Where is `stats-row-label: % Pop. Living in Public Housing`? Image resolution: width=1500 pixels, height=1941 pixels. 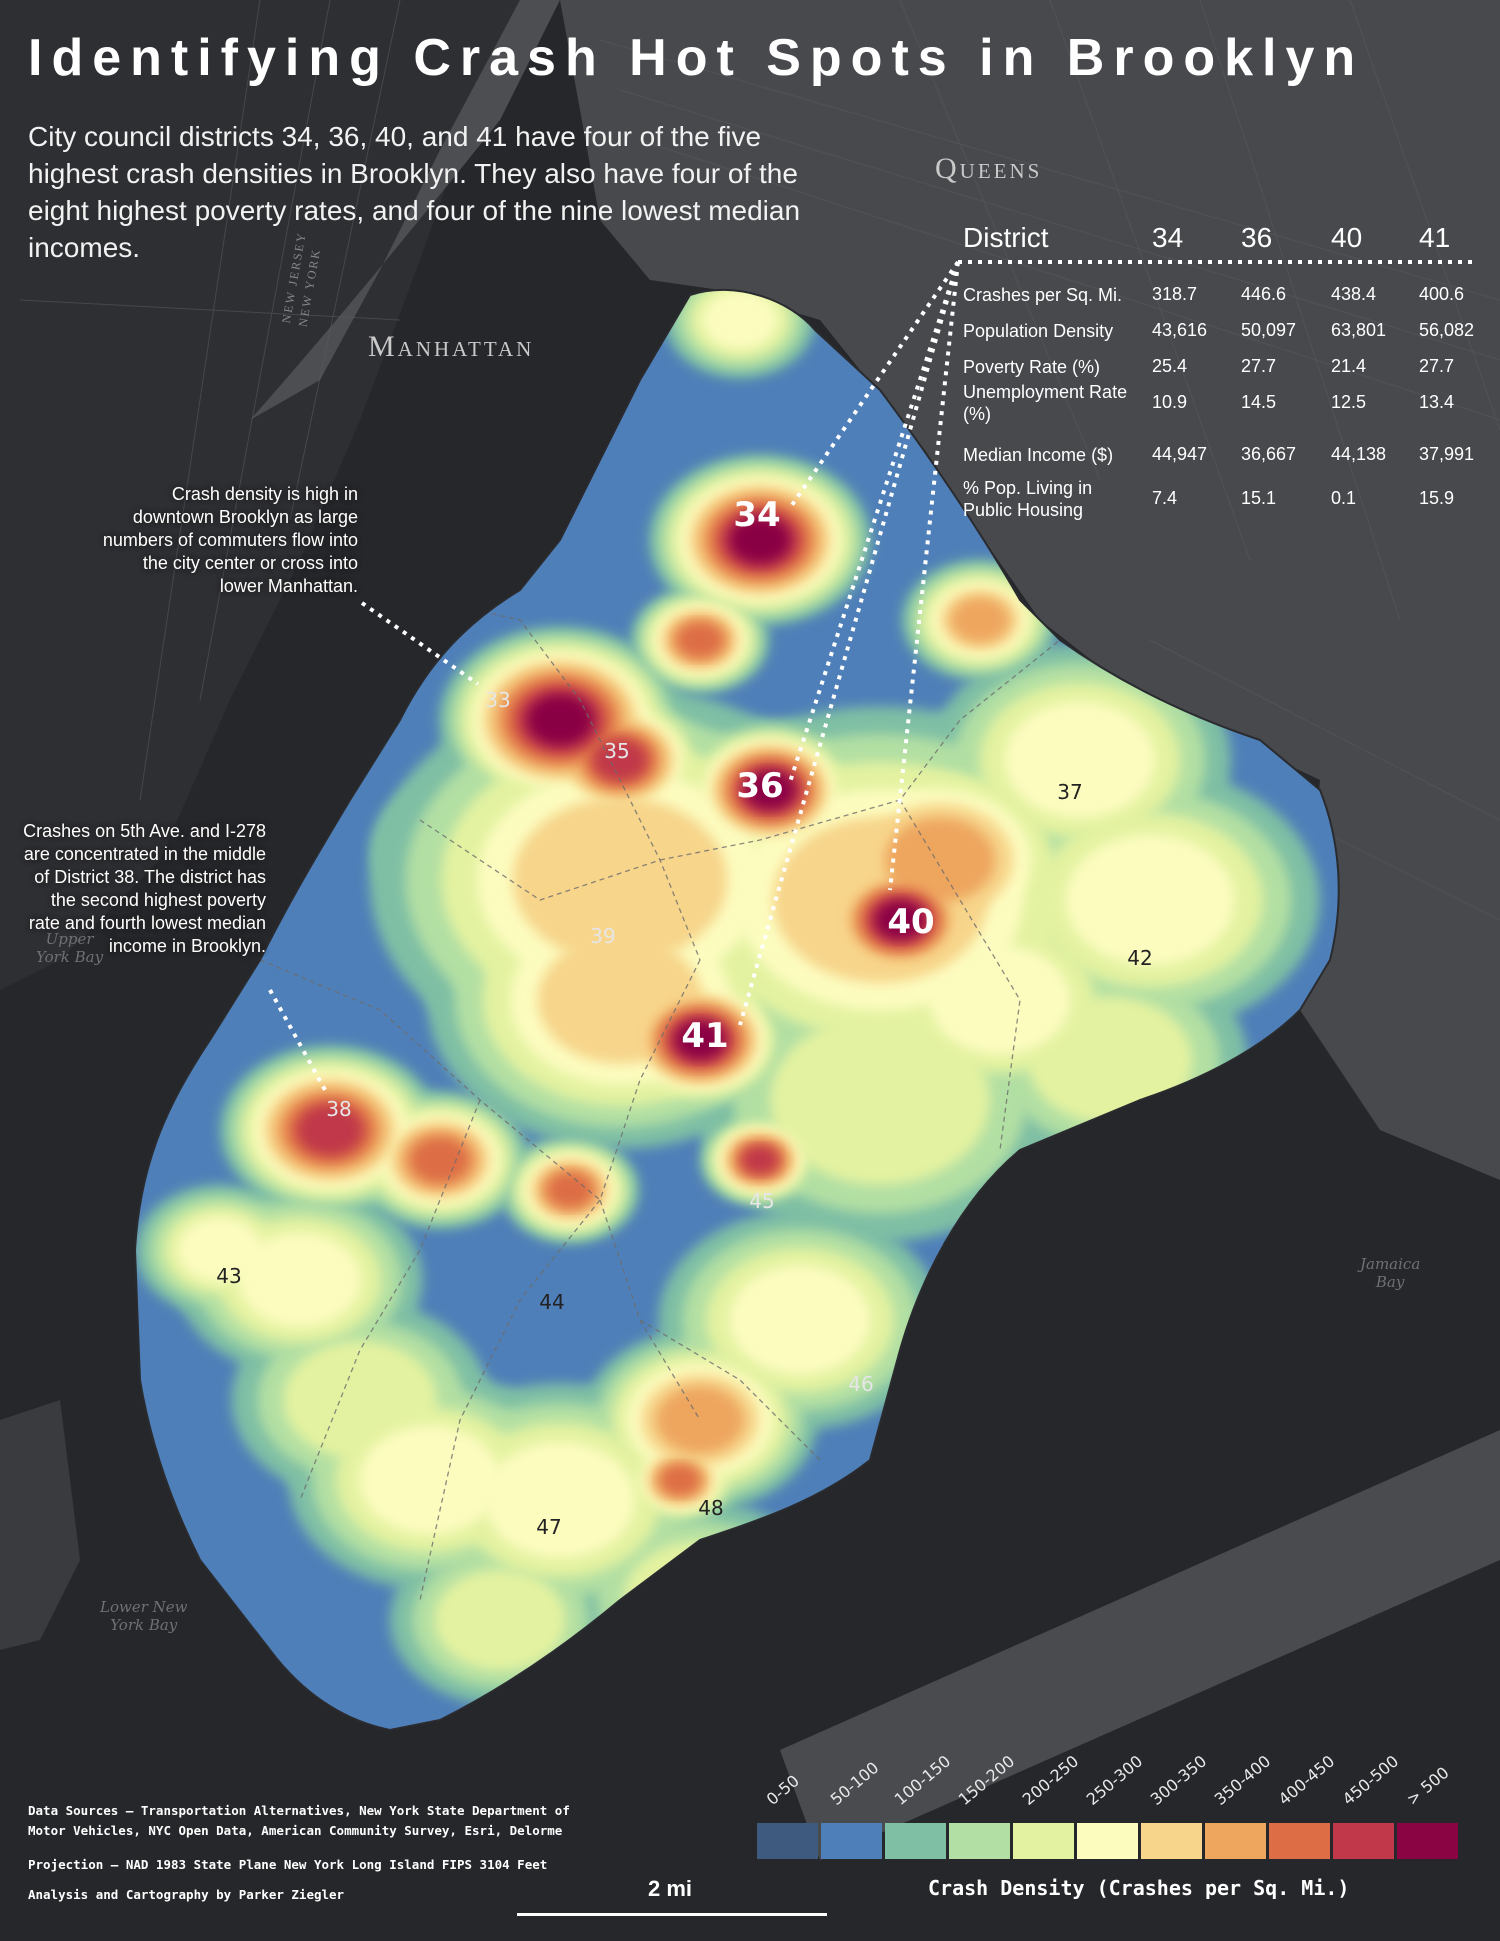
stats-row-label: % Pop. Living in Public Housing is located at coordinates (1028, 499).